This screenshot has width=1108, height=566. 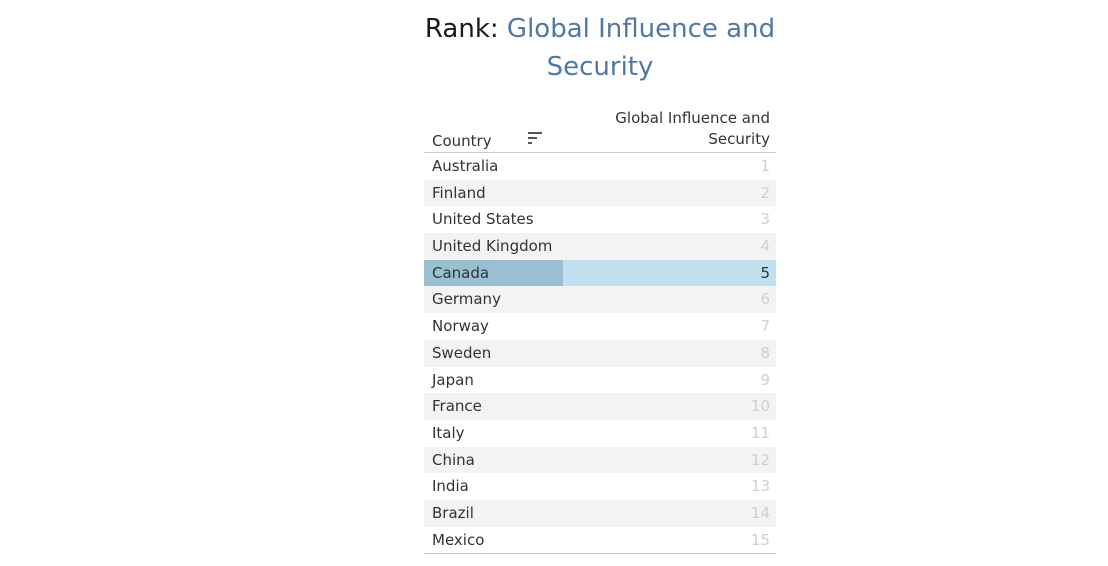 I want to click on country-cell: United States, so click(x=483, y=219).